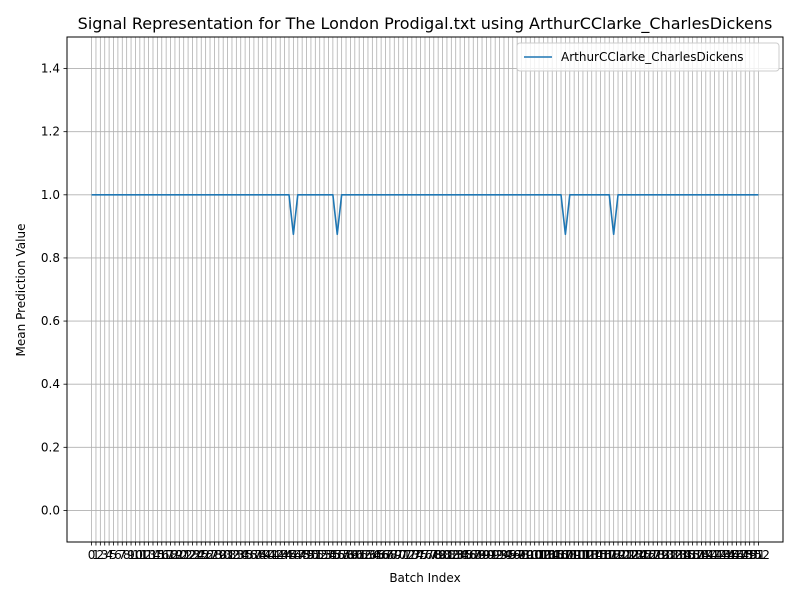 Image resolution: width=800 pixels, height=600 pixels. I want to click on x-tick-label: 111, so click(578, 555).